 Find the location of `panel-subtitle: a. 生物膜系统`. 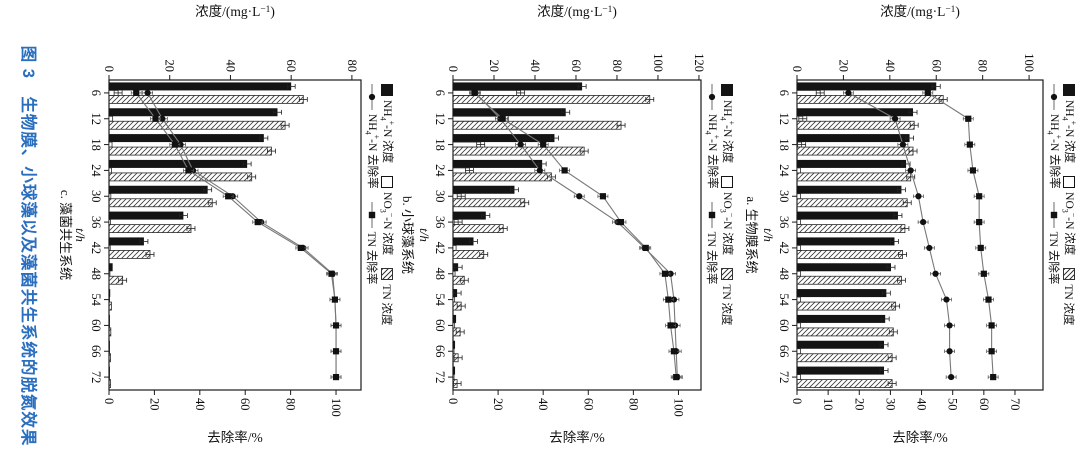

panel-subtitle: a. 生物膜系统 is located at coordinates (751, 234).